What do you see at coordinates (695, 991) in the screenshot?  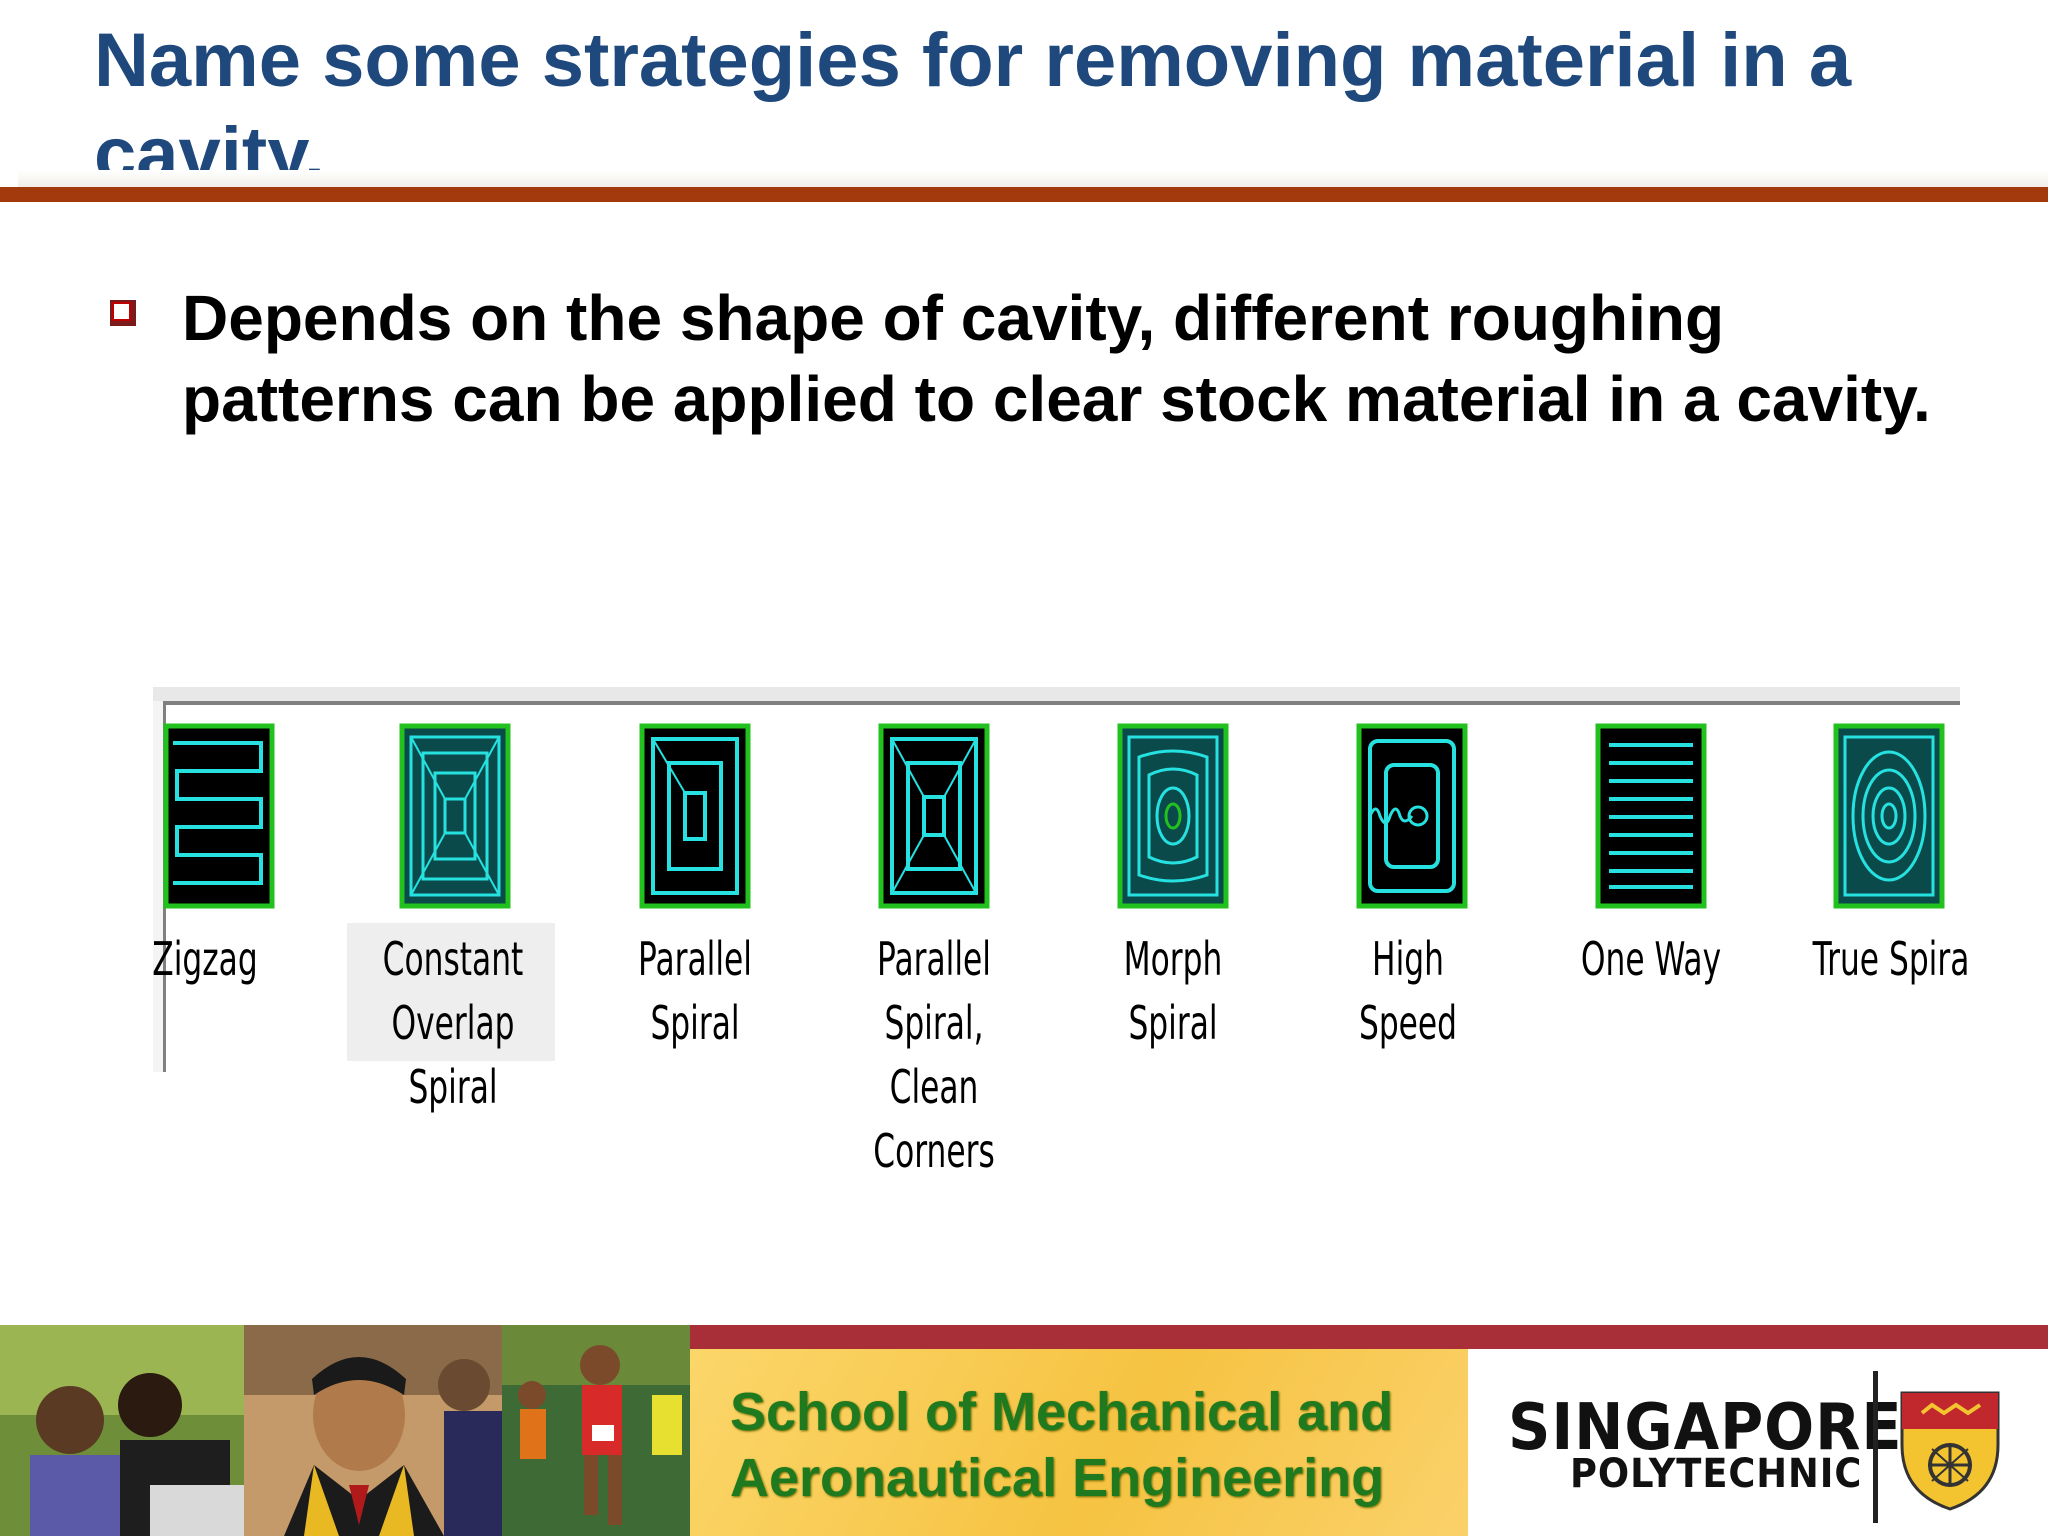 I see `pattern-label: Parallel Spiral` at bounding box center [695, 991].